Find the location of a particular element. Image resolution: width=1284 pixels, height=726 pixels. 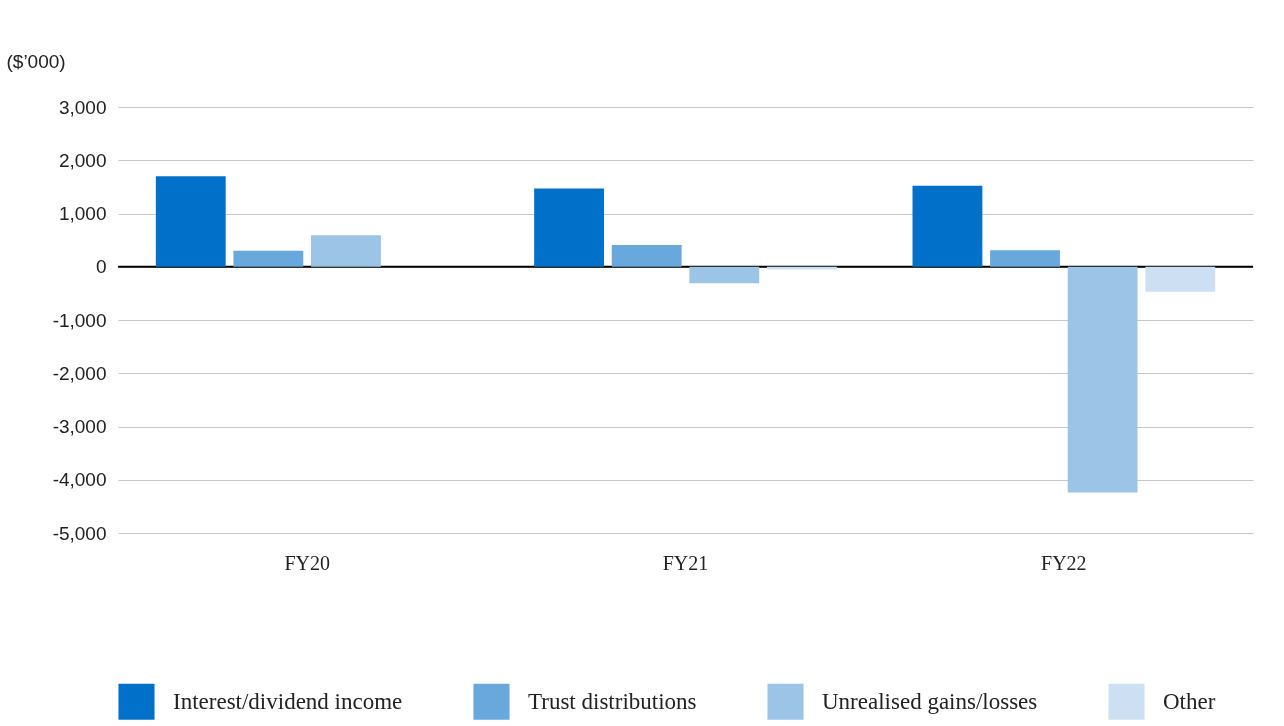

y-tick-label: 0 is located at coordinates (101, 267).